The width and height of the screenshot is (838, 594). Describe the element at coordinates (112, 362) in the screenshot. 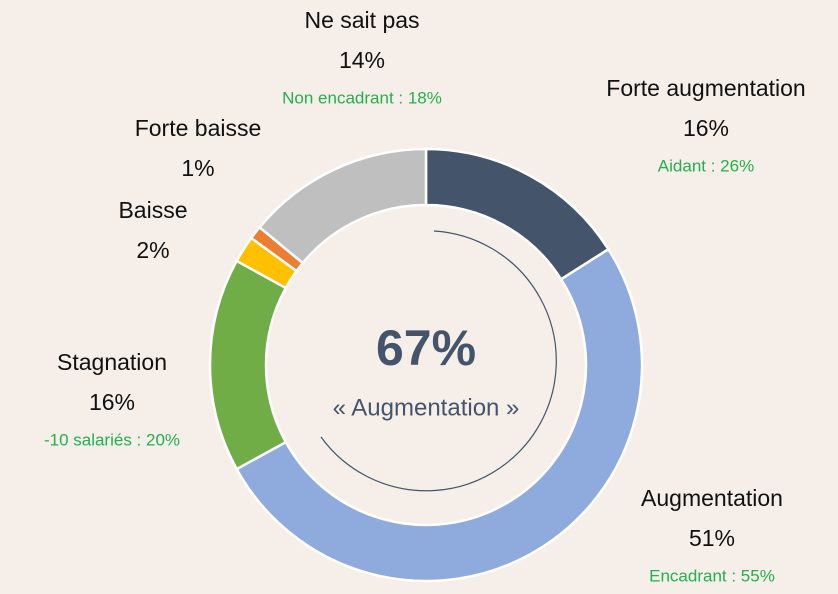

I see `category-label: Stagnation` at that location.